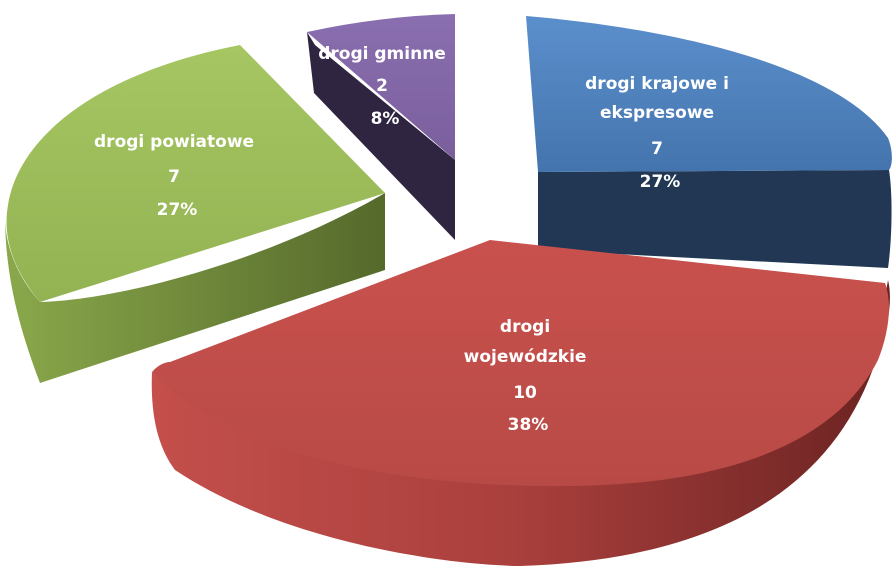  What do you see at coordinates (385, 119) in the screenshot?
I see `label-drogi-gminne-percent: 8%` at bounding box center [385, 119].